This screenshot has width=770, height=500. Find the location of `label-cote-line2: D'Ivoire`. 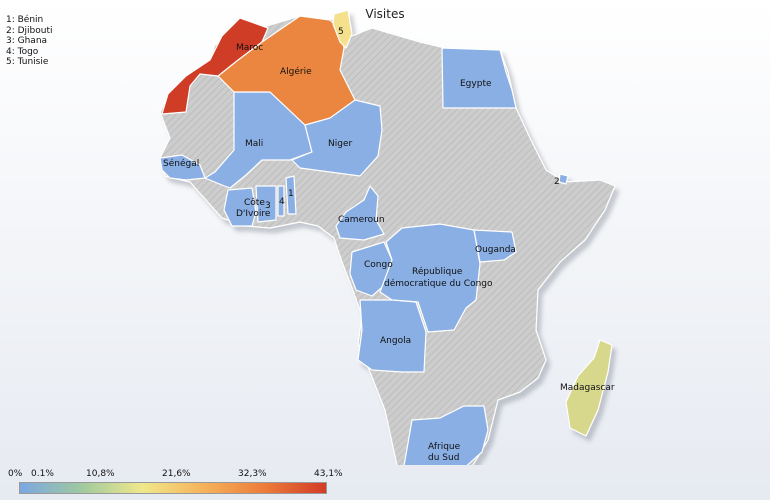

label-cote-line2: D'Ivoire is located at coordinates (253, 214).